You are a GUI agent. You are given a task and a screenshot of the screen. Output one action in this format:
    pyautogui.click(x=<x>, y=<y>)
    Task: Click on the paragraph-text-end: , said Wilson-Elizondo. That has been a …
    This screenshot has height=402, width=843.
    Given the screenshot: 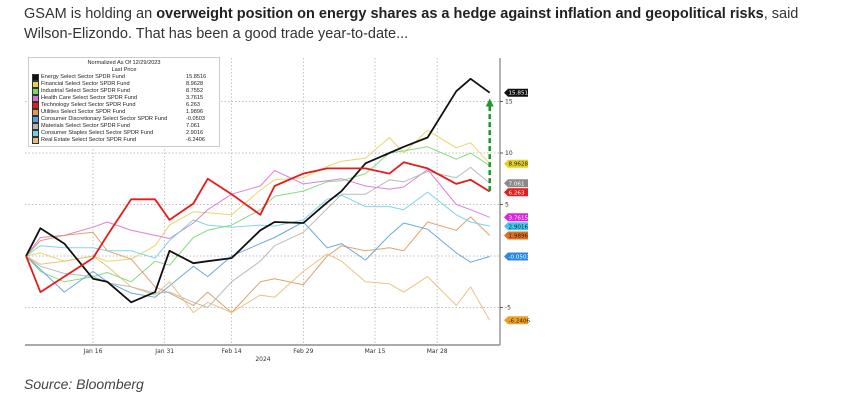 What is the action you would take?
    pyautogui.click(x=411, y=24)
    